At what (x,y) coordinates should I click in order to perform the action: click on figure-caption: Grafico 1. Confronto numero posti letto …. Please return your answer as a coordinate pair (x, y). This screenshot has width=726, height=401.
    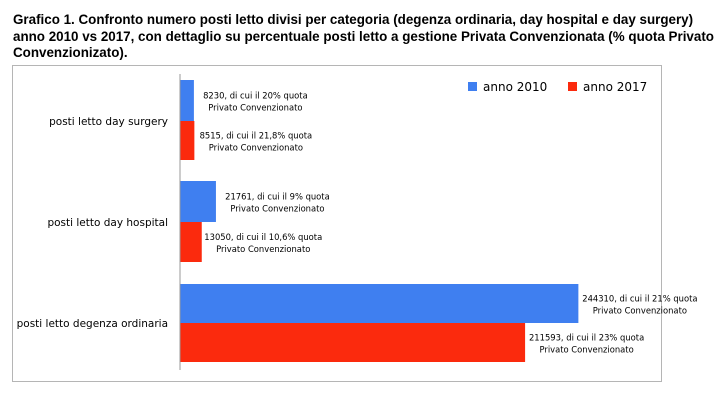
    Looking at the image, I should click on (363, 36).